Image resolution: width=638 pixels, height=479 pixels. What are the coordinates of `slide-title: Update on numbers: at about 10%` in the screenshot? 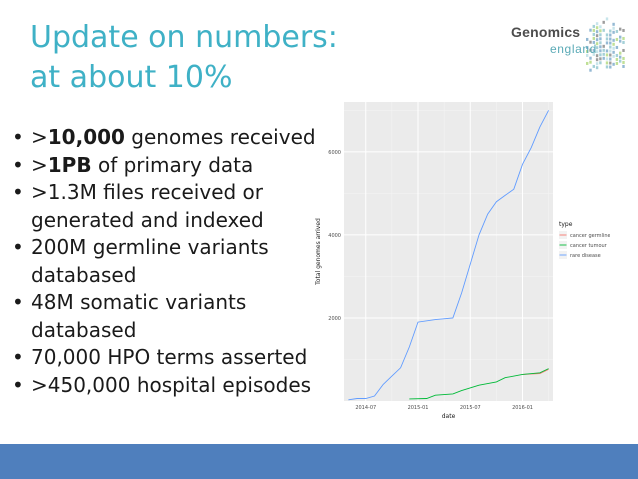 It's located at (184, 58).